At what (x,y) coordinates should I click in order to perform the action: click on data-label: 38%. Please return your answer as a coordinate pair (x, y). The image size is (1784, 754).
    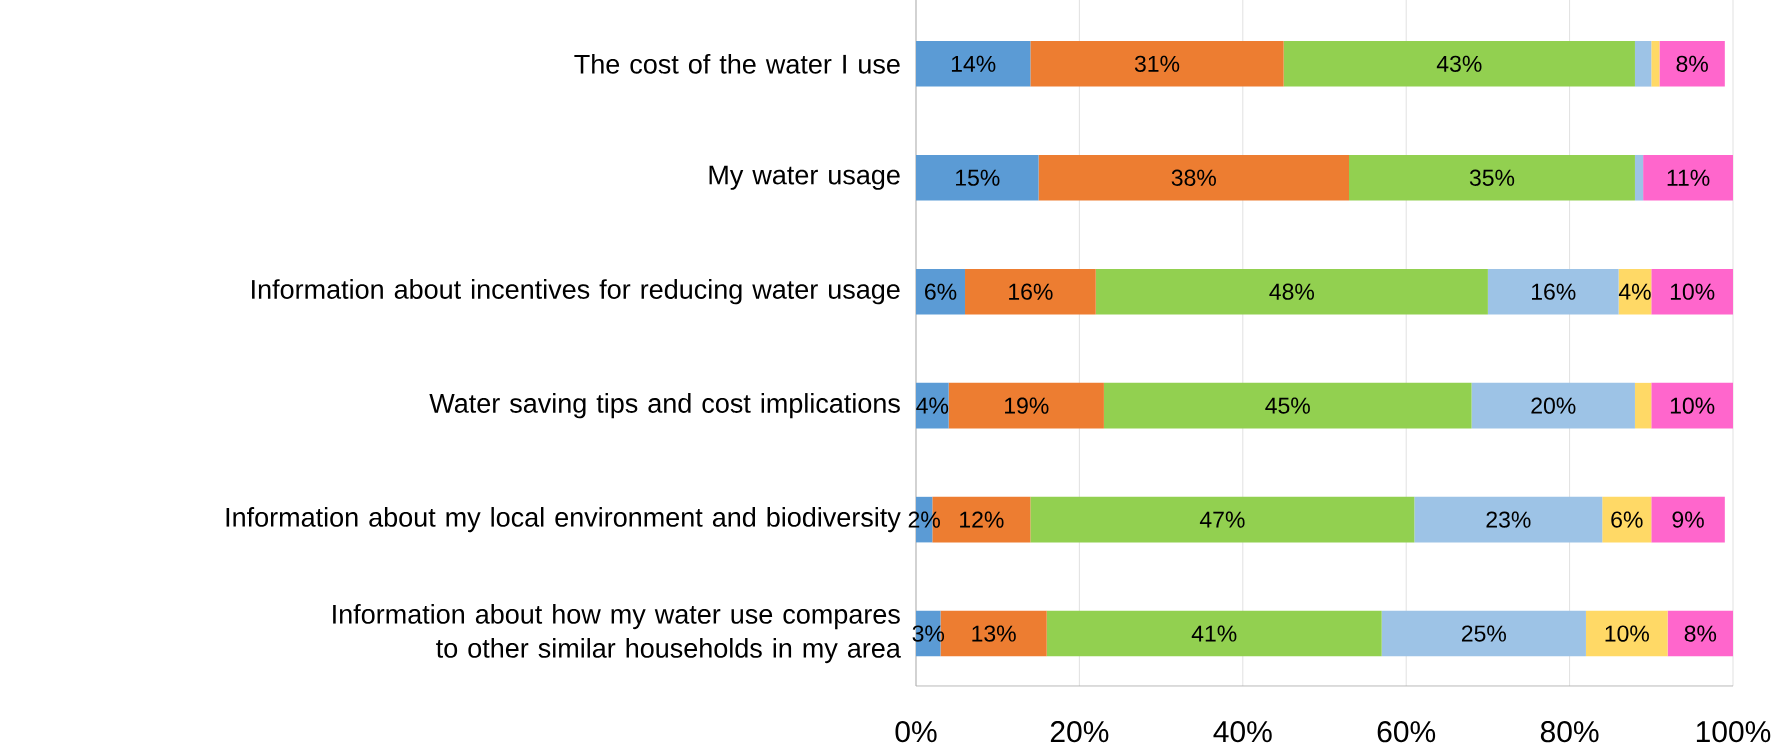
    Looking at the image, I should click on (1193, 177).